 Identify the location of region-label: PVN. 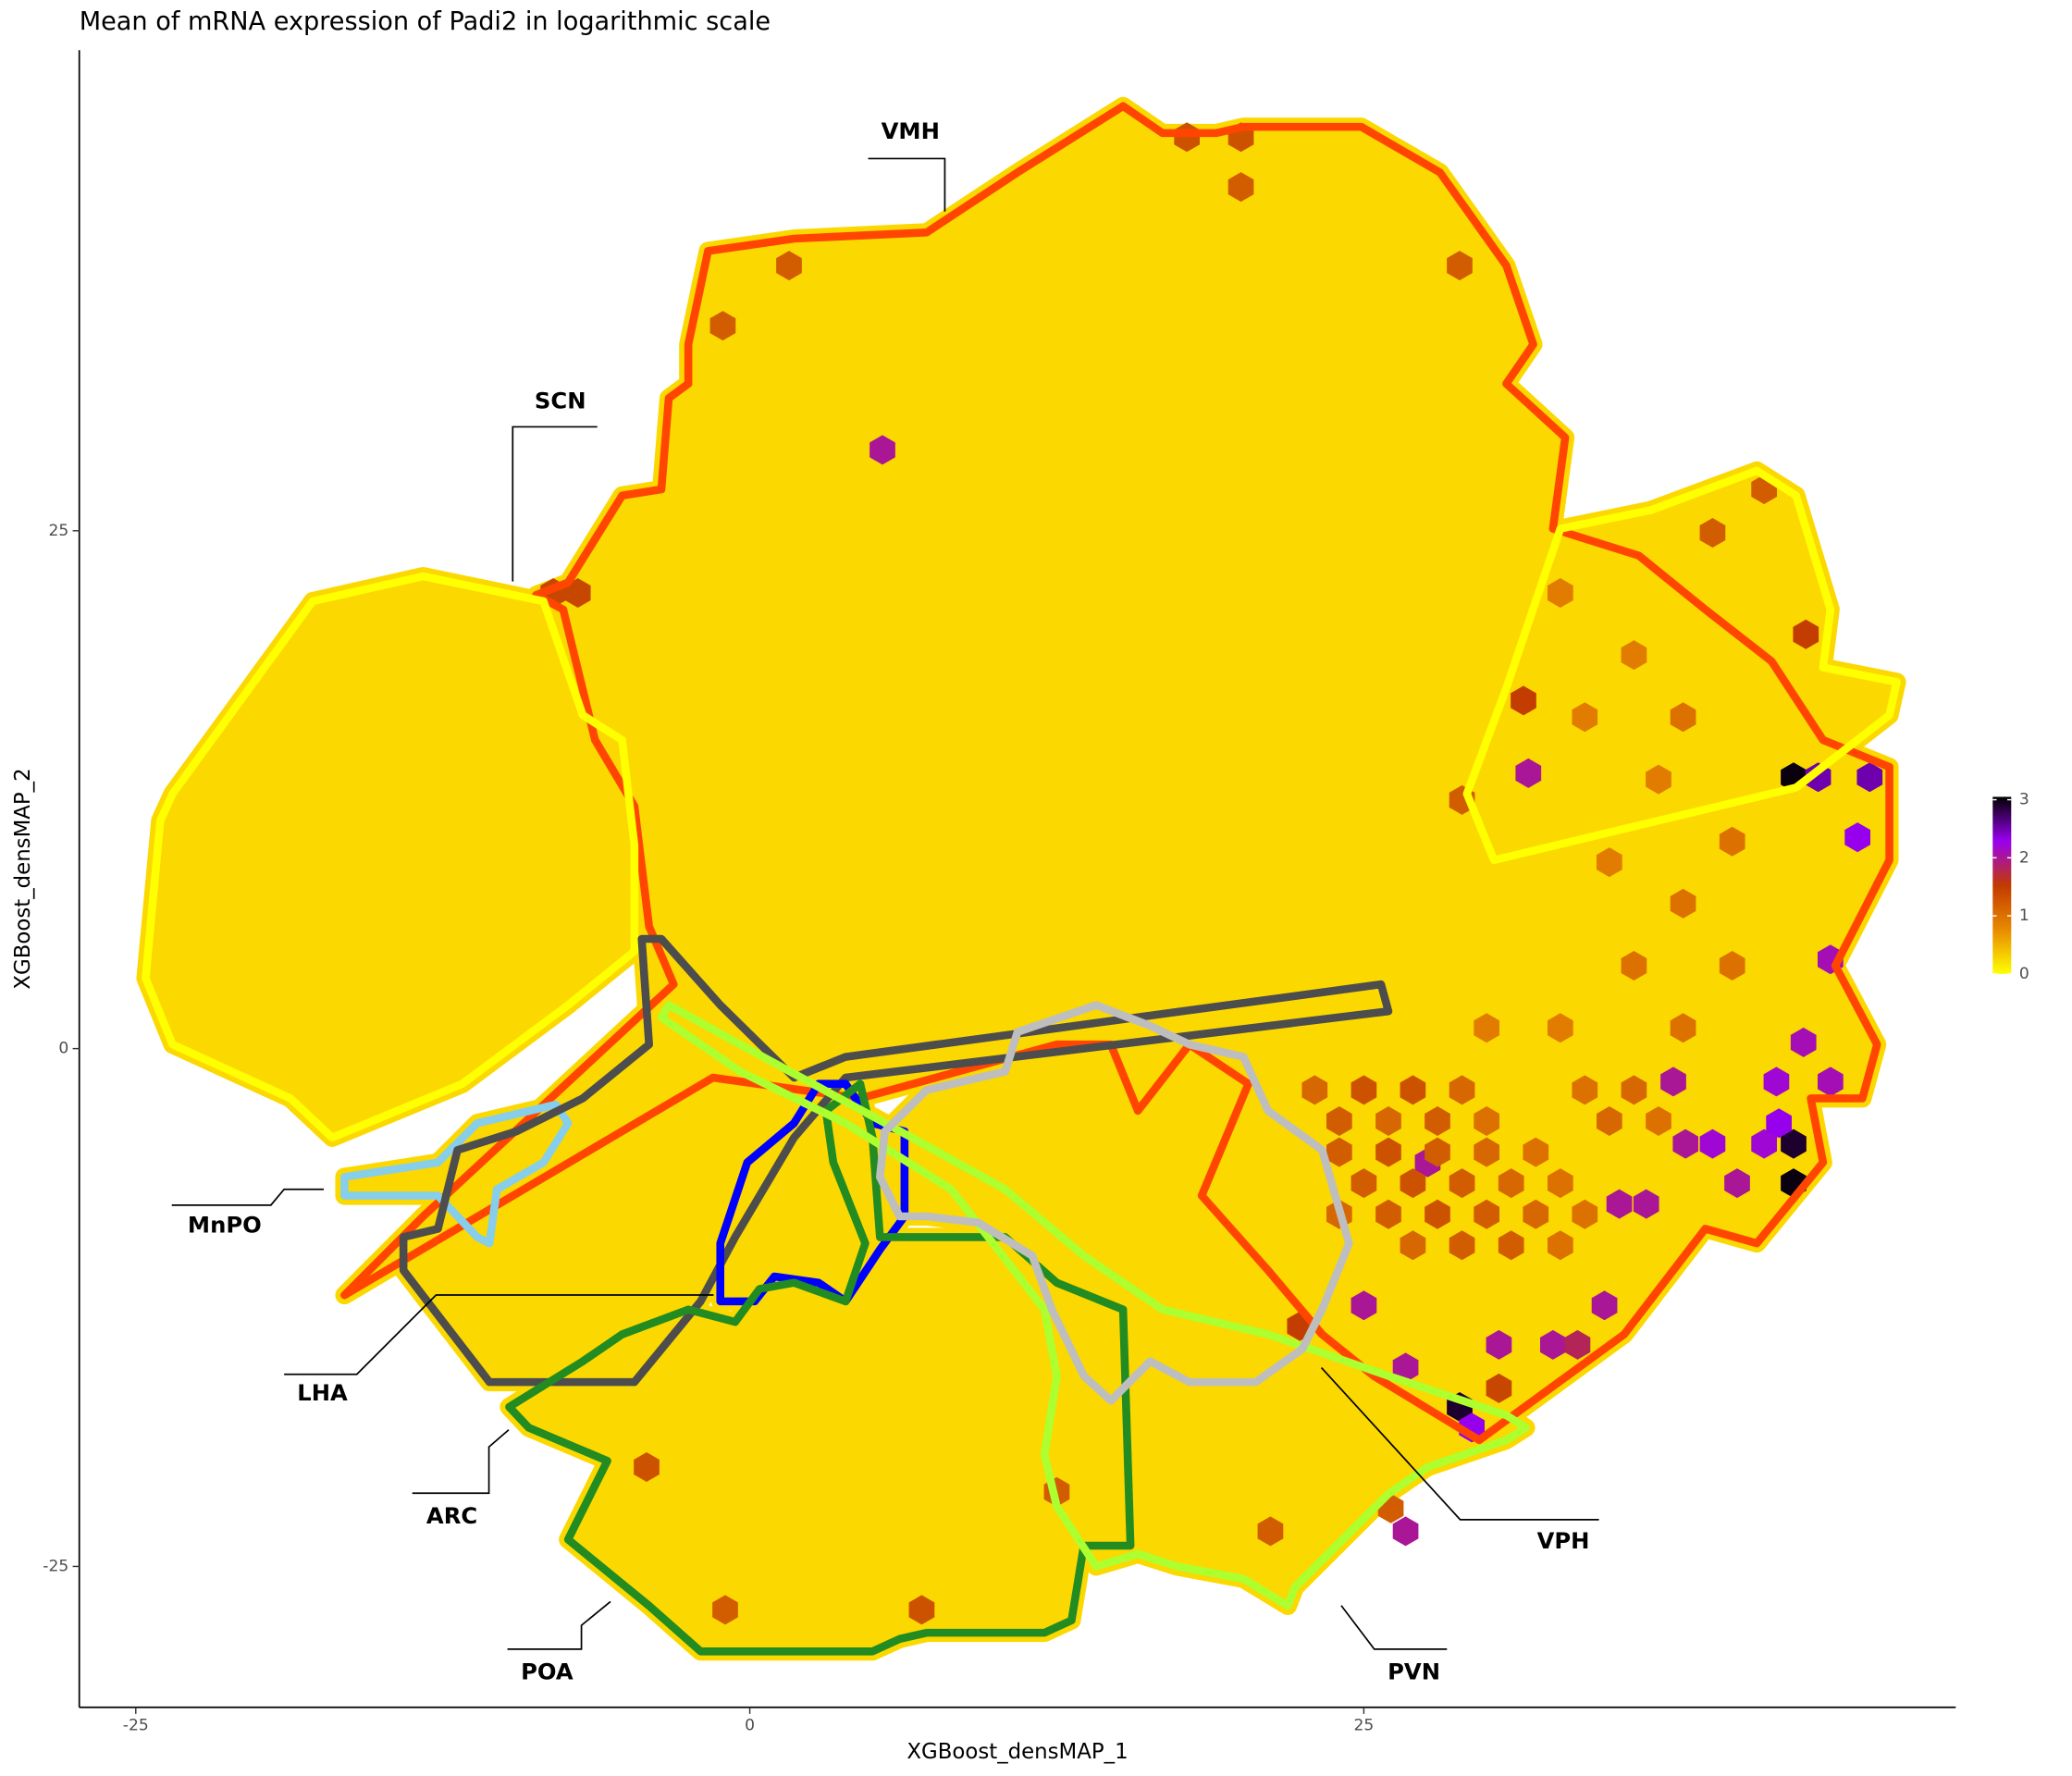
(1414, 1672).